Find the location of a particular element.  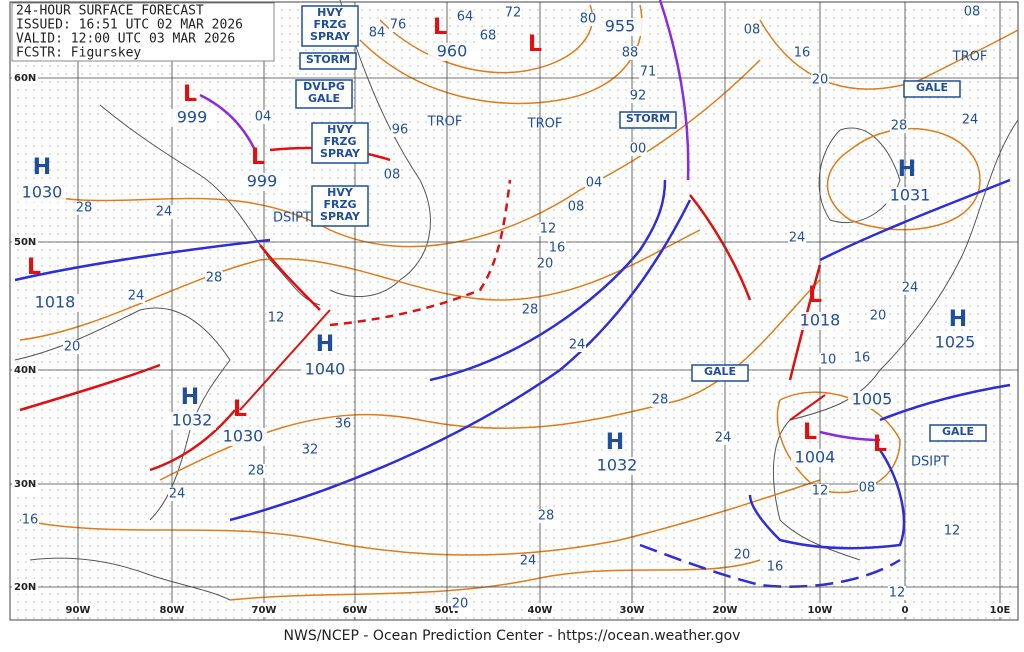

header-box is located at coordinates (143, 32).